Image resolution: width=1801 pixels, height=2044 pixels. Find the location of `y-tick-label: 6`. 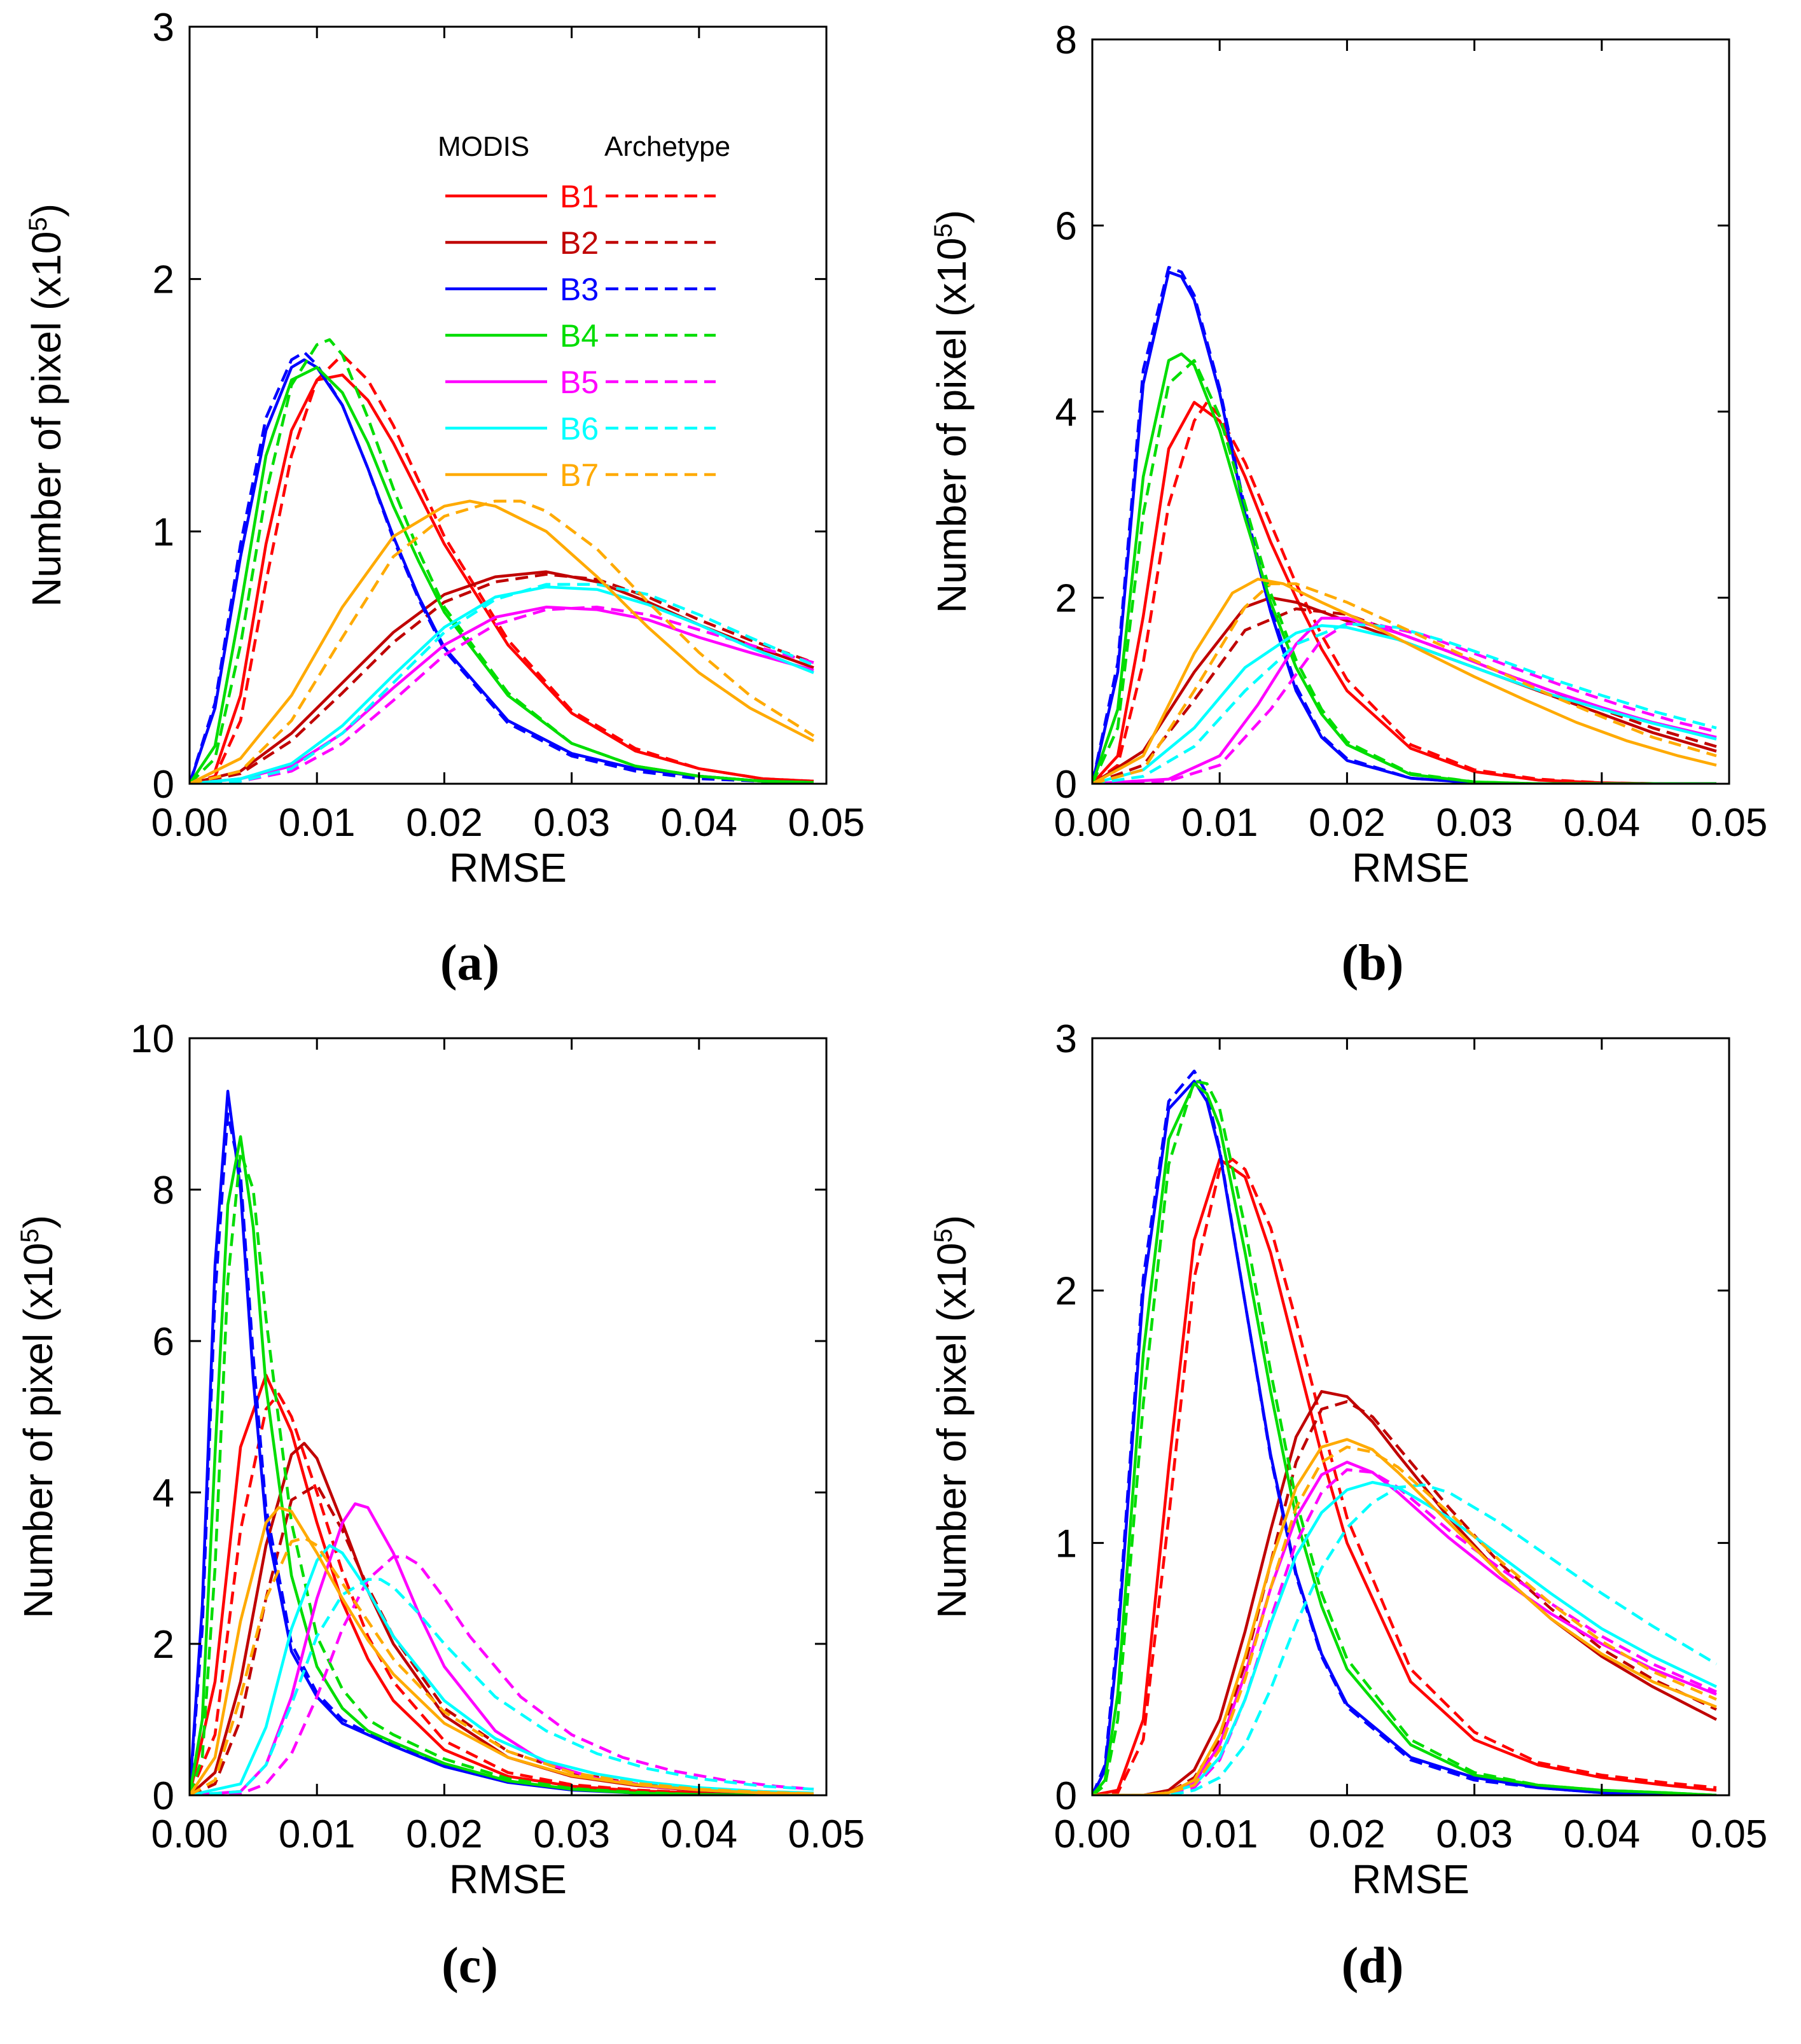

y-tick-label: 6 is located at coordinates (1066, 227).